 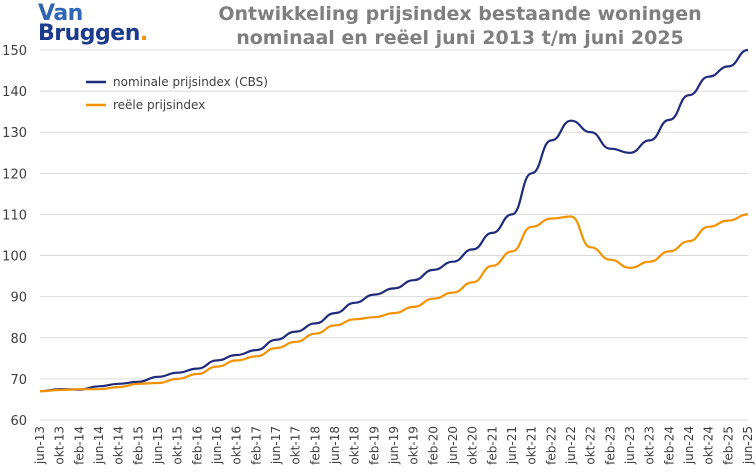 I want to click on y-tick-label: 150, so click(x=14, y=51).